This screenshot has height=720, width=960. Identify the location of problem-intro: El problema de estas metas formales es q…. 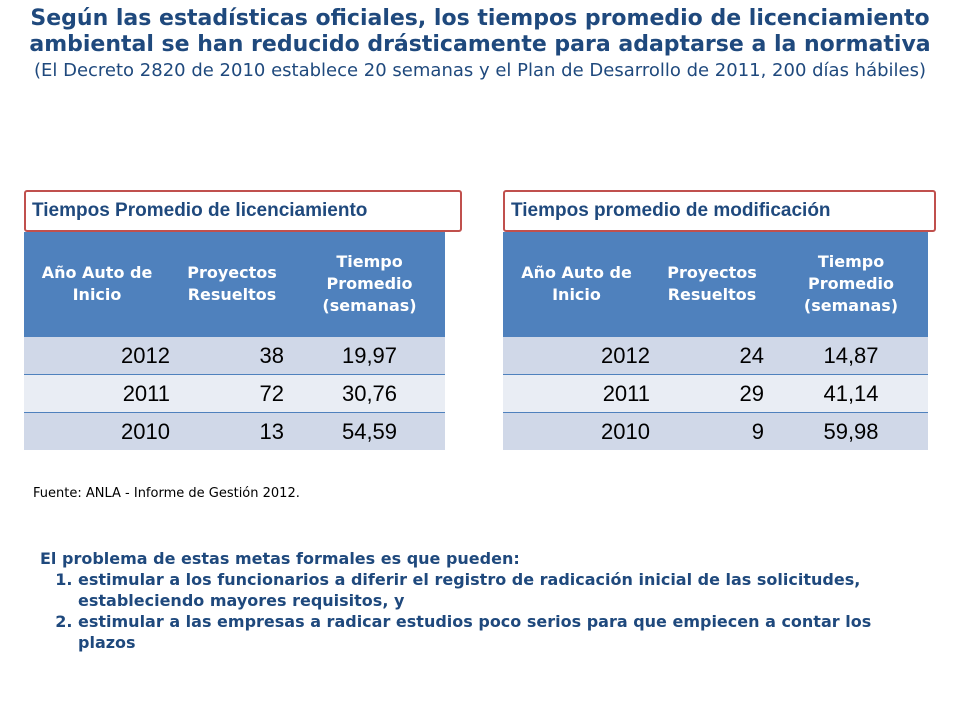
(280, 558).